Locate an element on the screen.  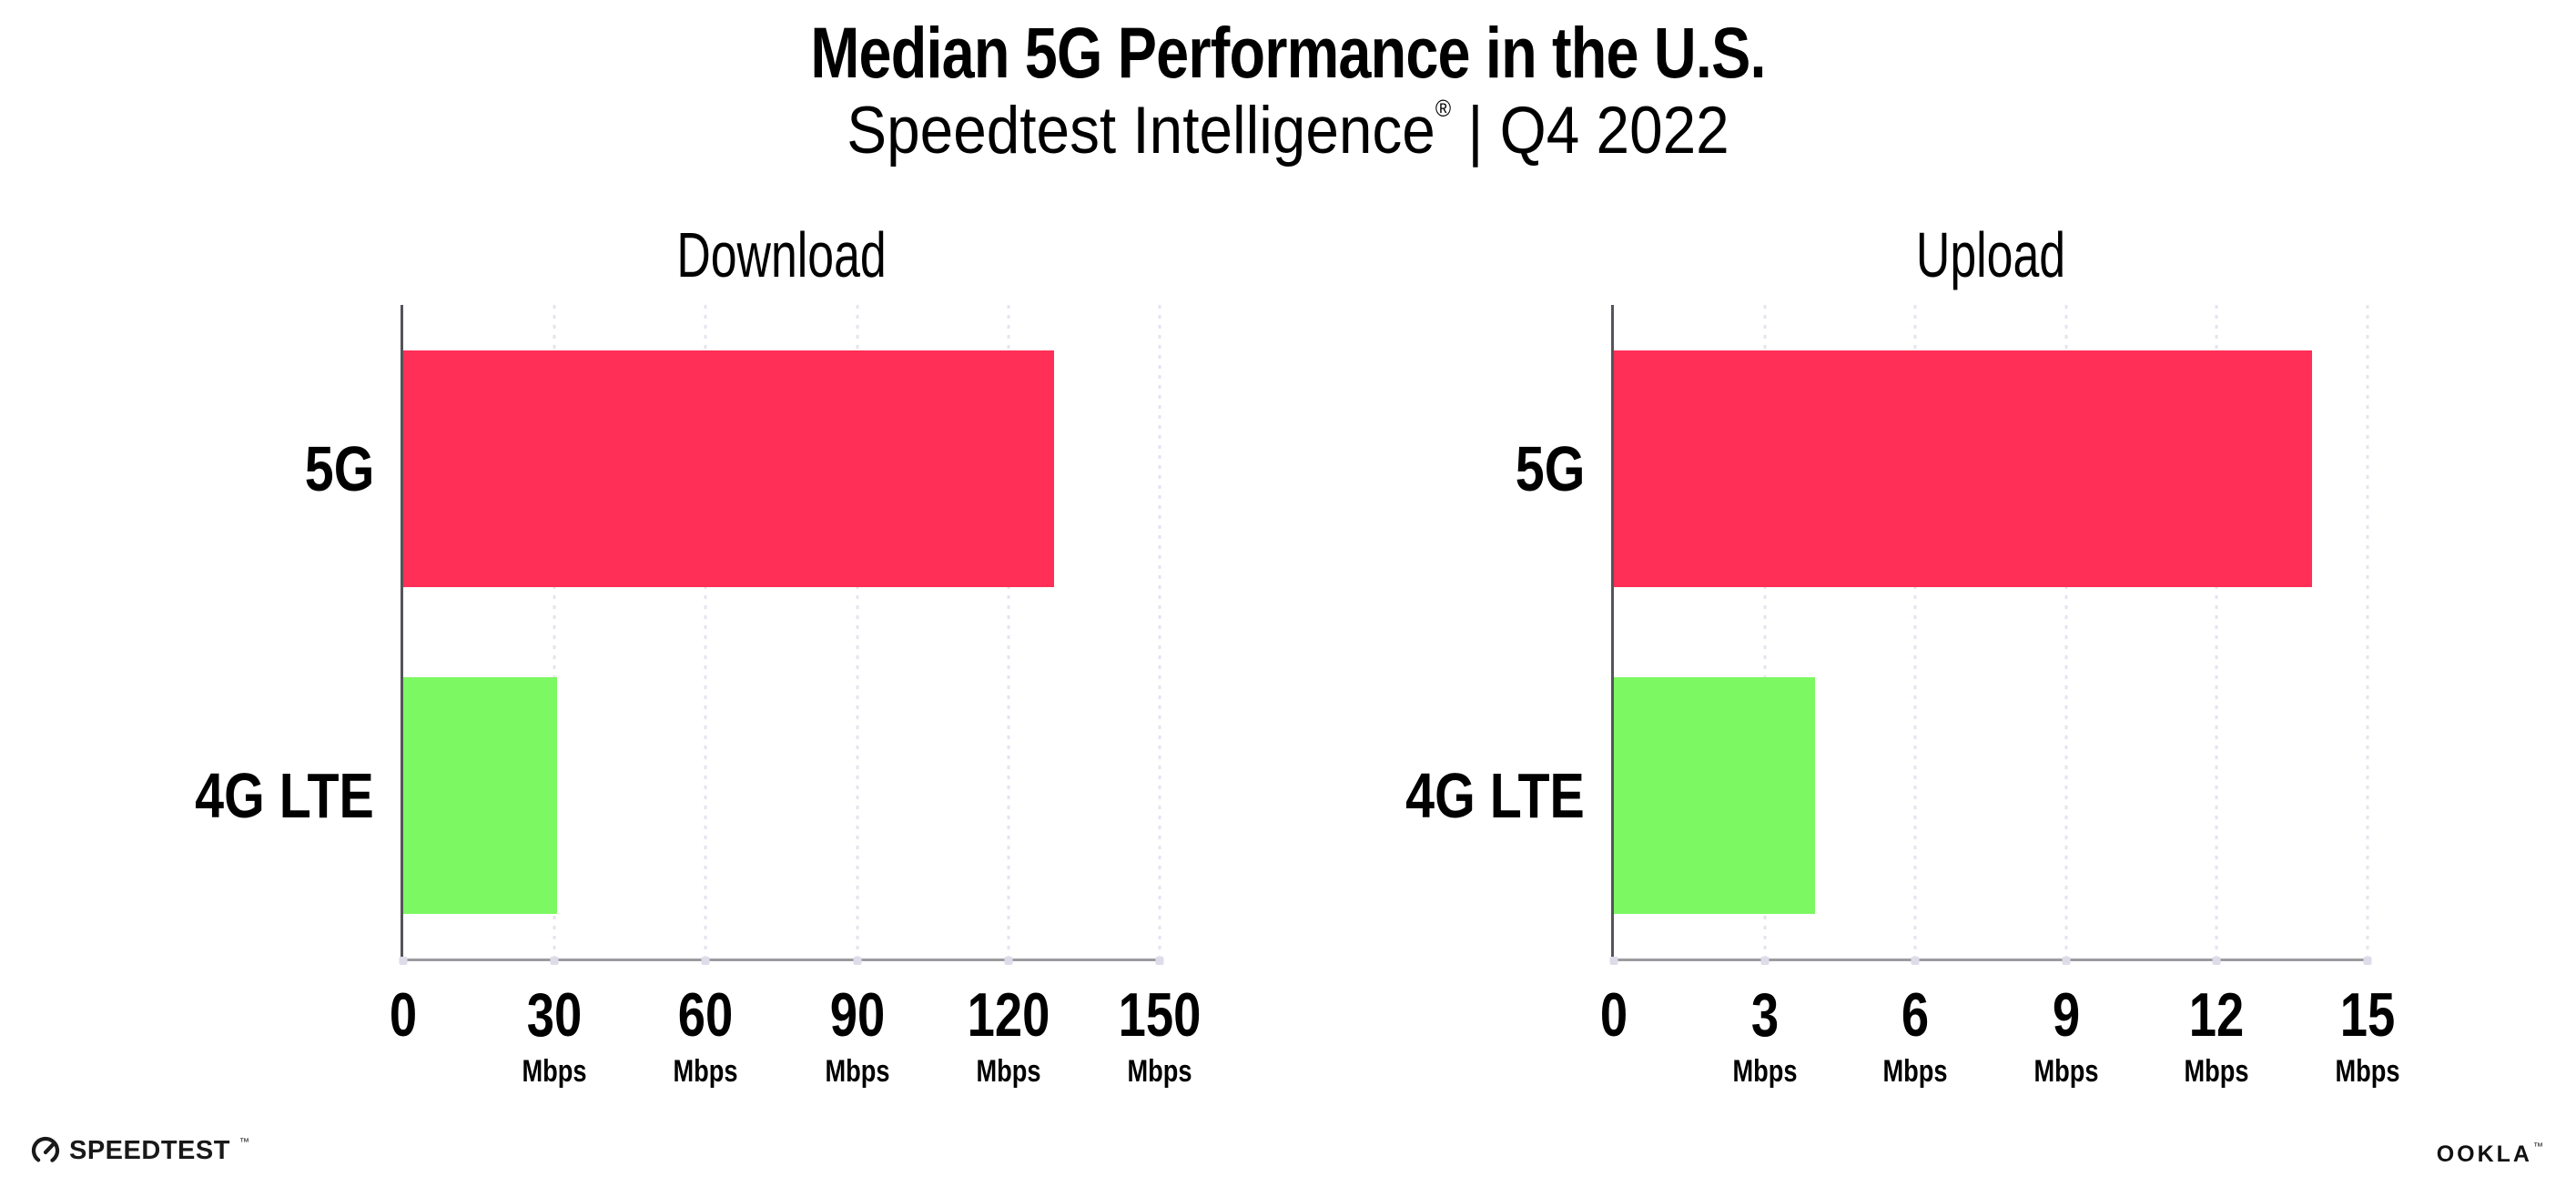
download-category-label-4g-lte: 4G LTE is located at coordinates (284, 795).